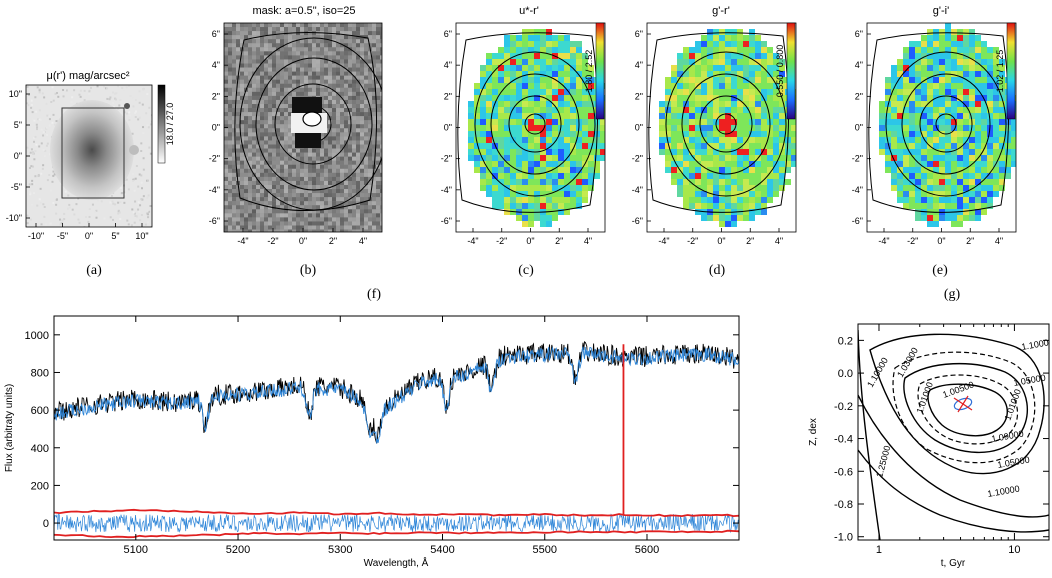 Image resolution: width=1052 pixels, height=578 pixels. Describe the element at coordinates (1000, 71) in the screenshot. I see `panel-e-colorbar-label: 1.02 / 1.25` at that location.